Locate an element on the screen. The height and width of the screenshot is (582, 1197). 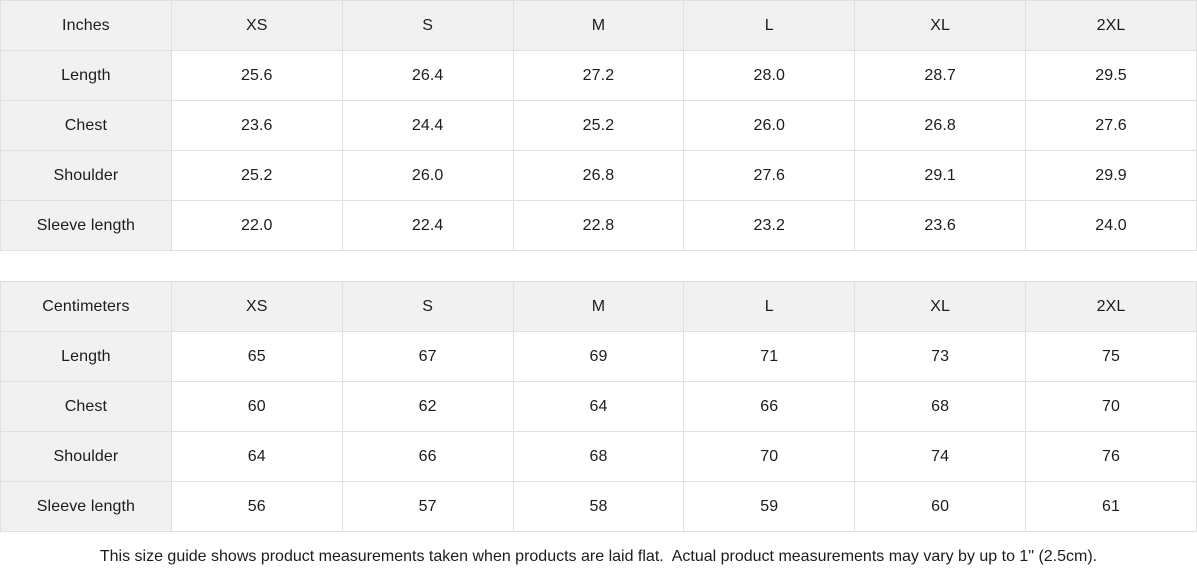
measurement-cell: 73 is located at coordinates (940, 356).